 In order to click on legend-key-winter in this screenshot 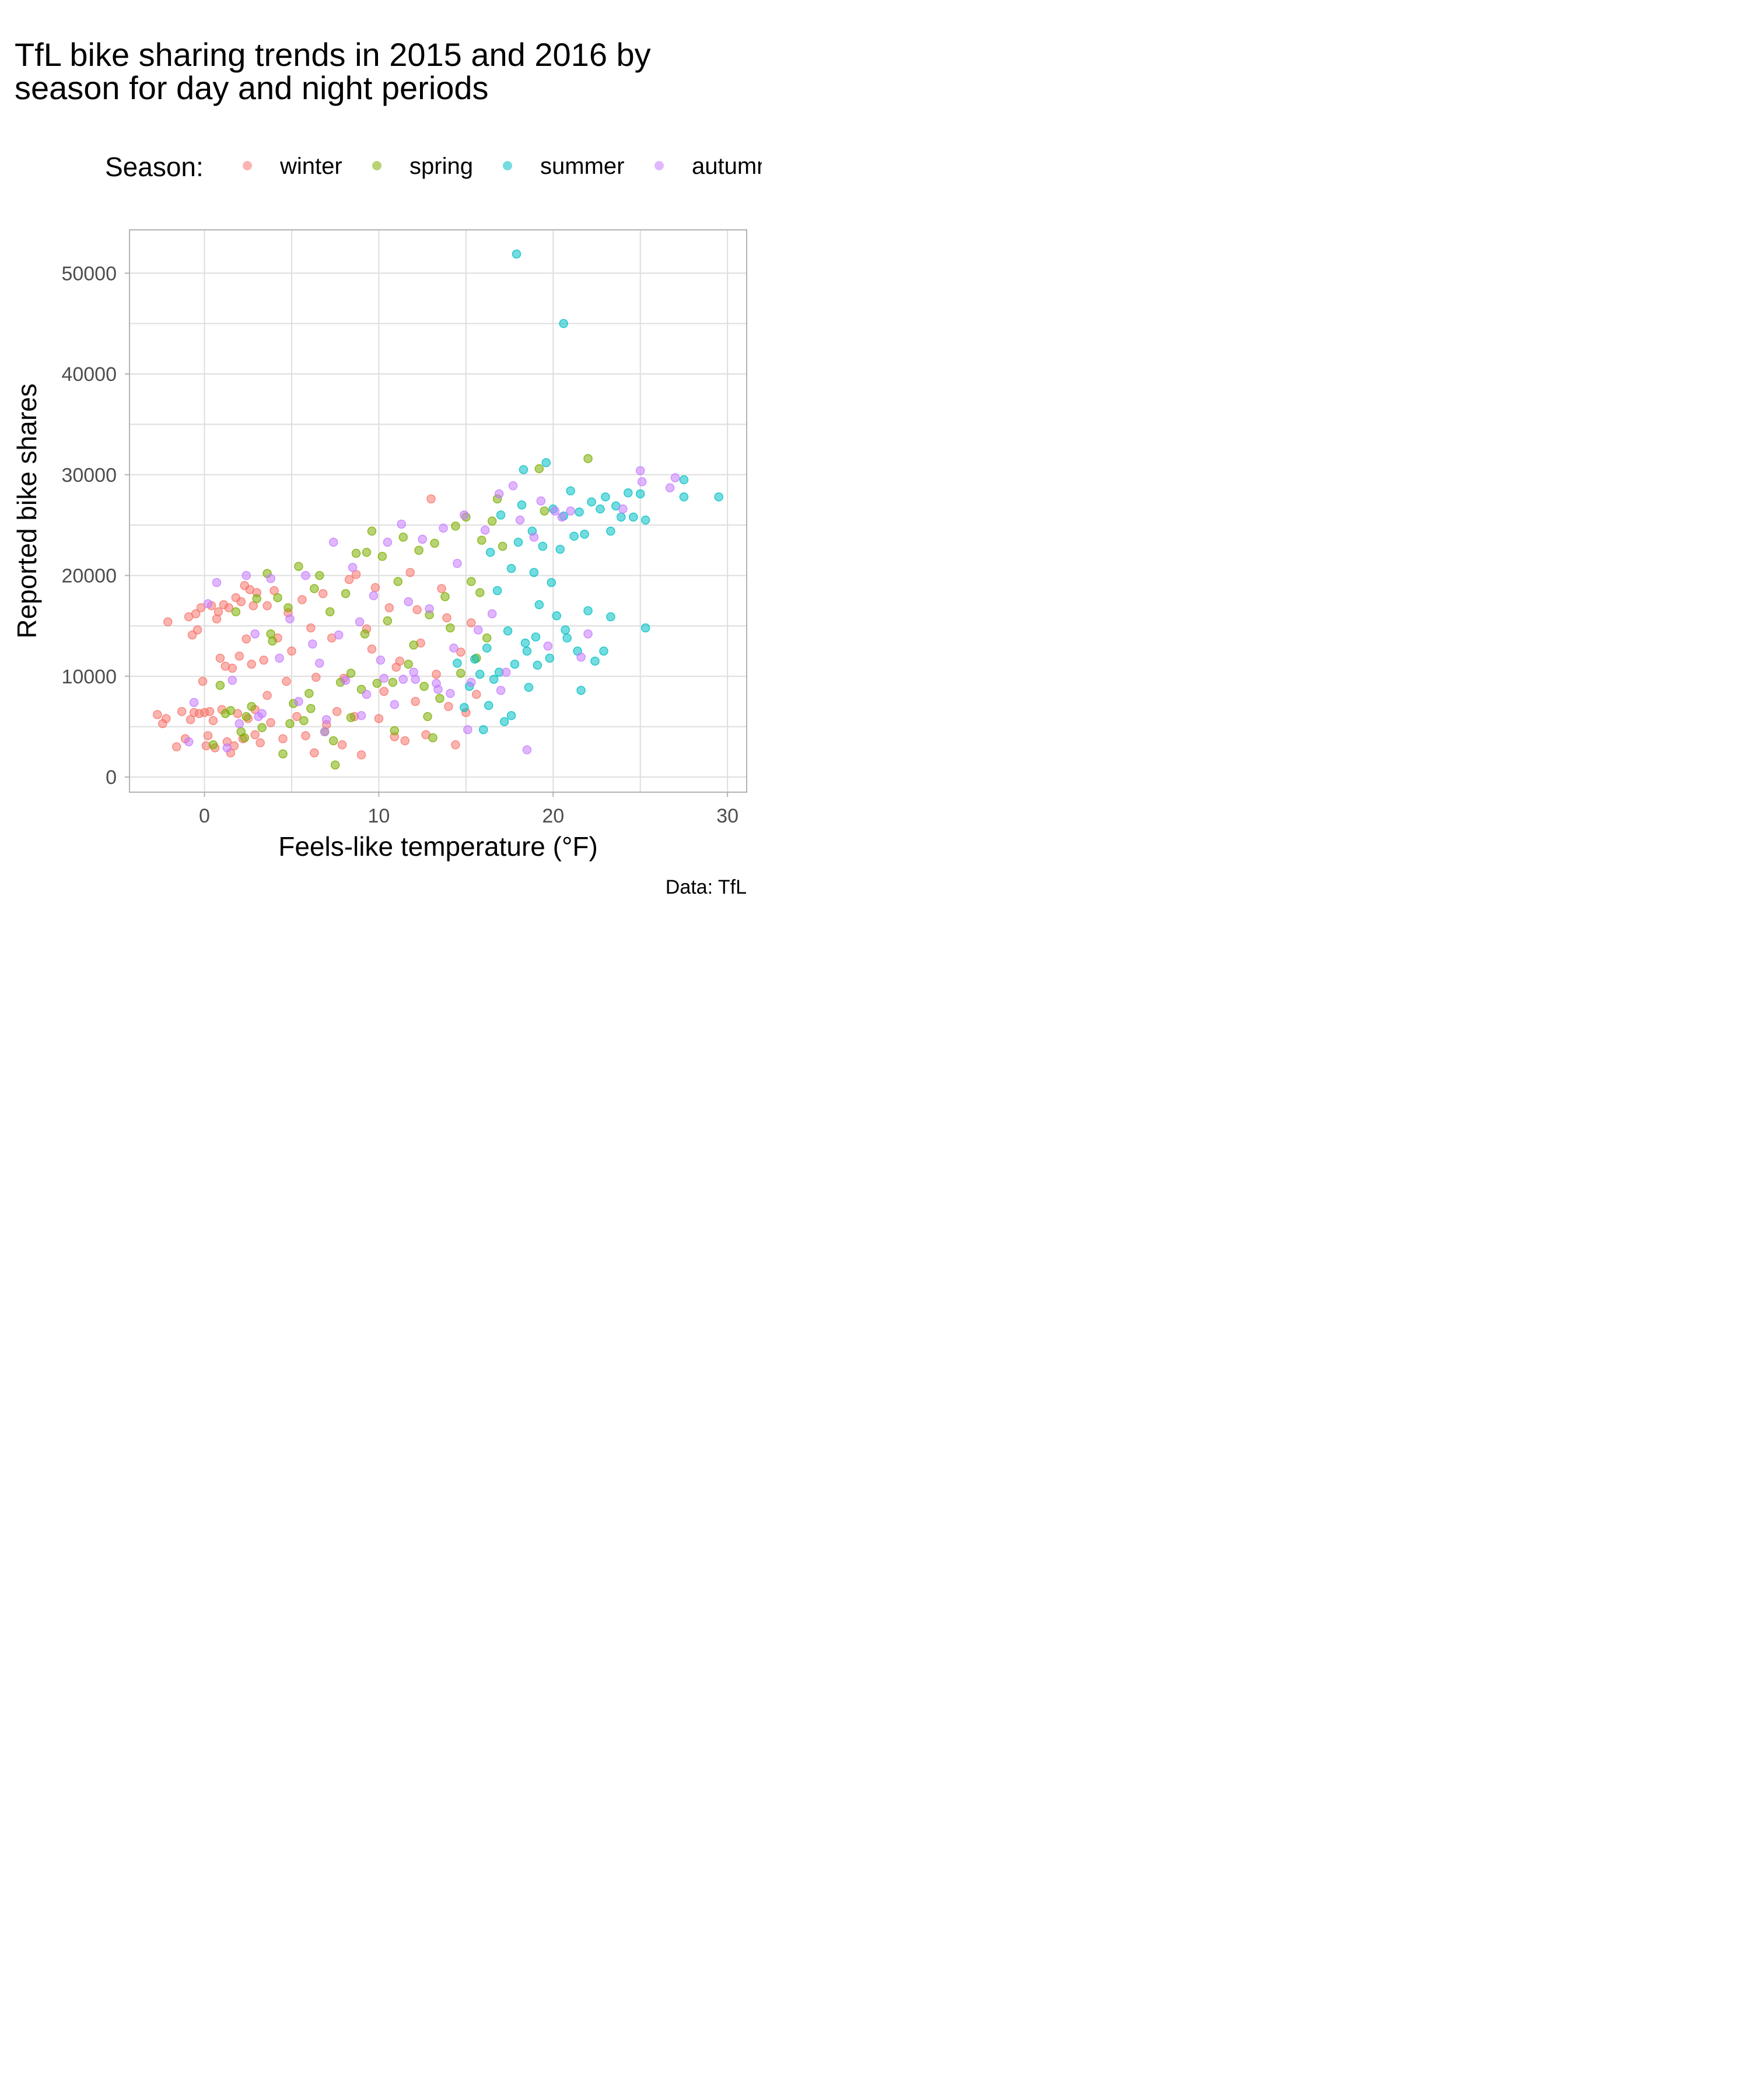, I will do `click(247, 166)`.